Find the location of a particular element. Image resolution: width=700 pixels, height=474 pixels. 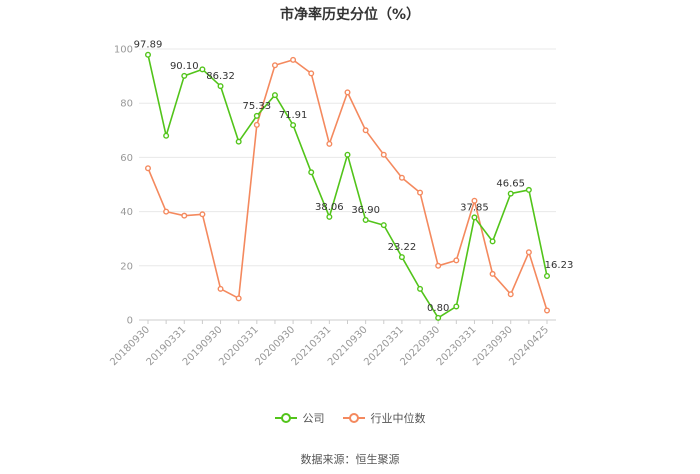

legend-label-company: 公司 is located at coordinates (313, 418).